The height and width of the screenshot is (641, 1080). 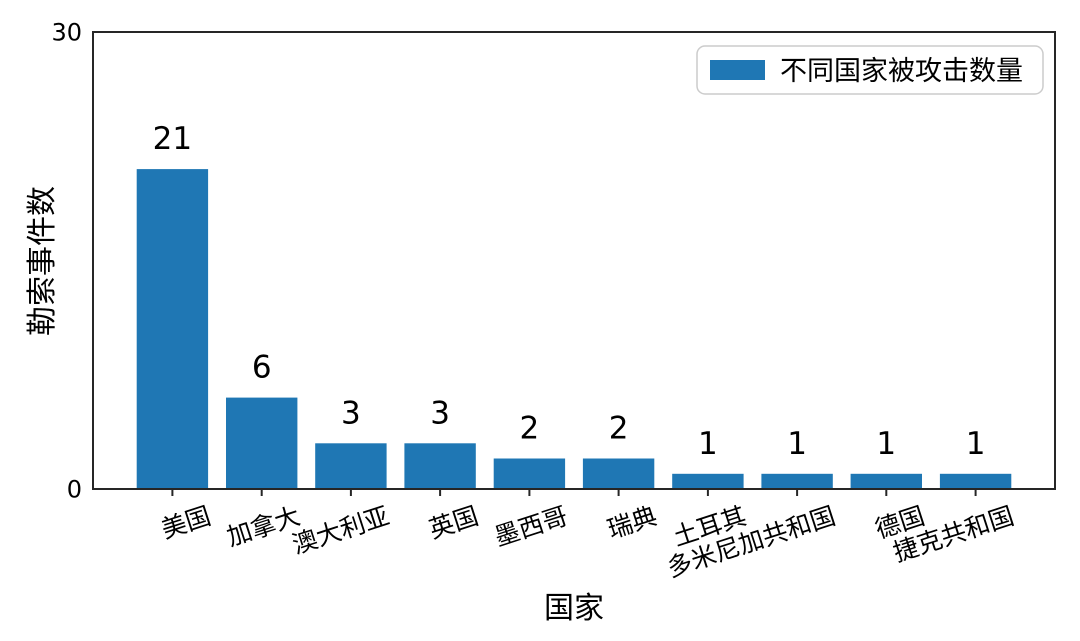 I want to click on bar-value-label: 21, so click(x=172, y=139).